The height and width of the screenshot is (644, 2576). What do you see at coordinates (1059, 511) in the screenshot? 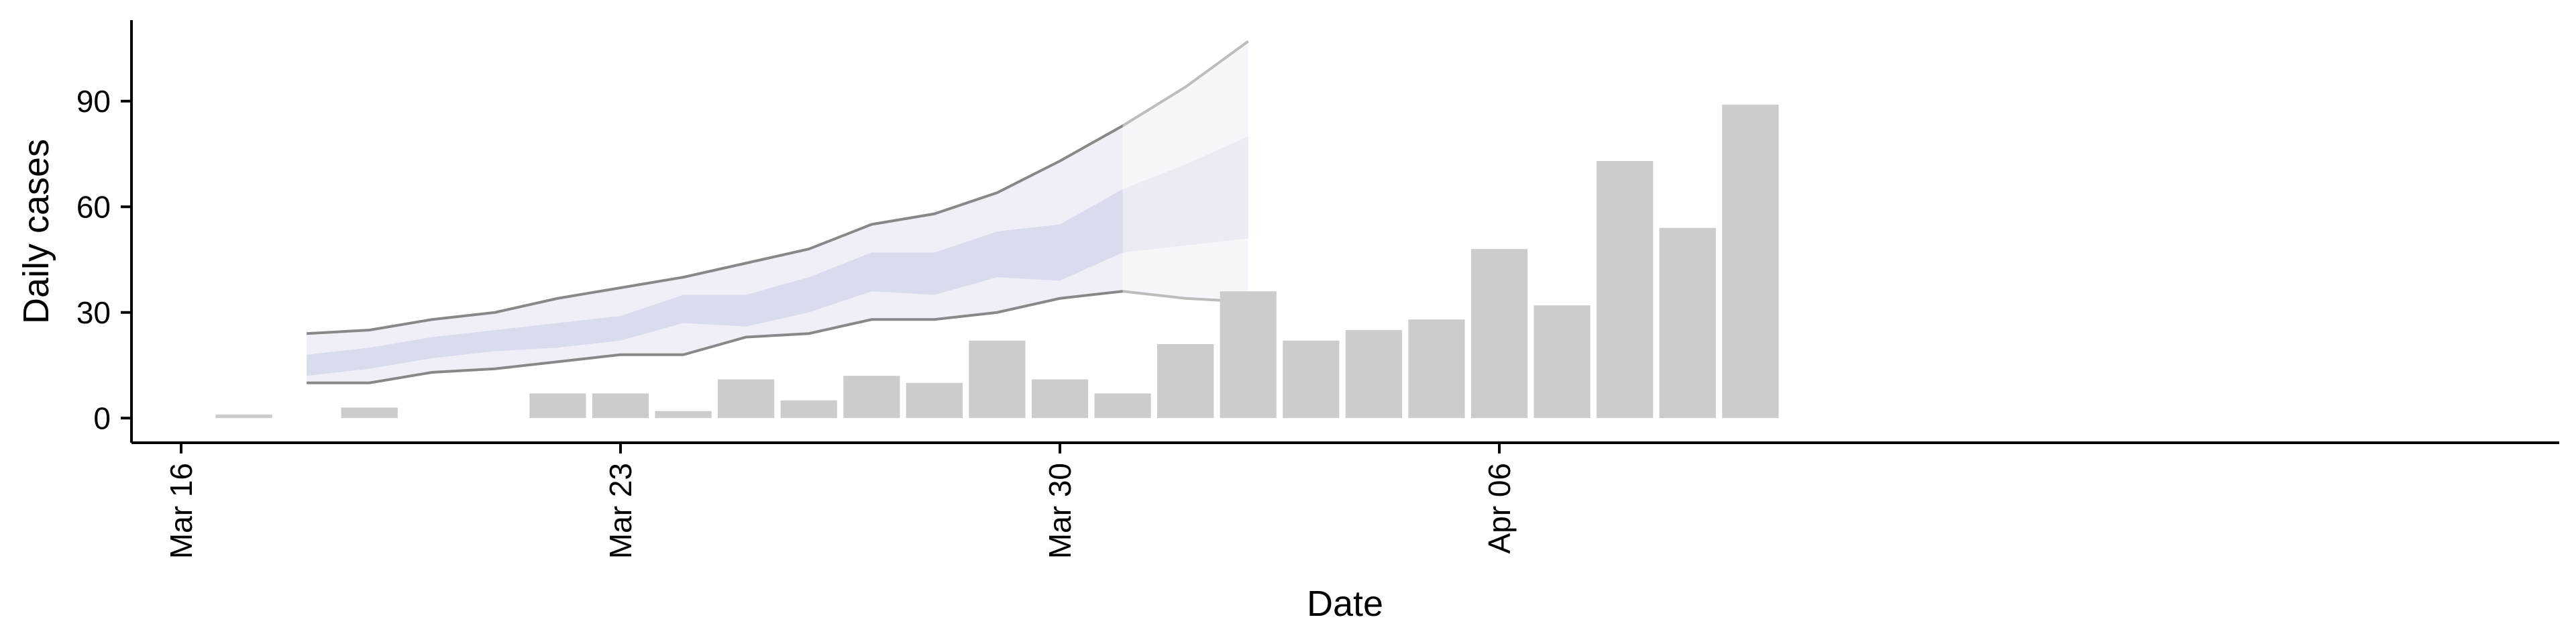
I see `x-tick-label: Mar 30` at bounding box center [1059, 511].